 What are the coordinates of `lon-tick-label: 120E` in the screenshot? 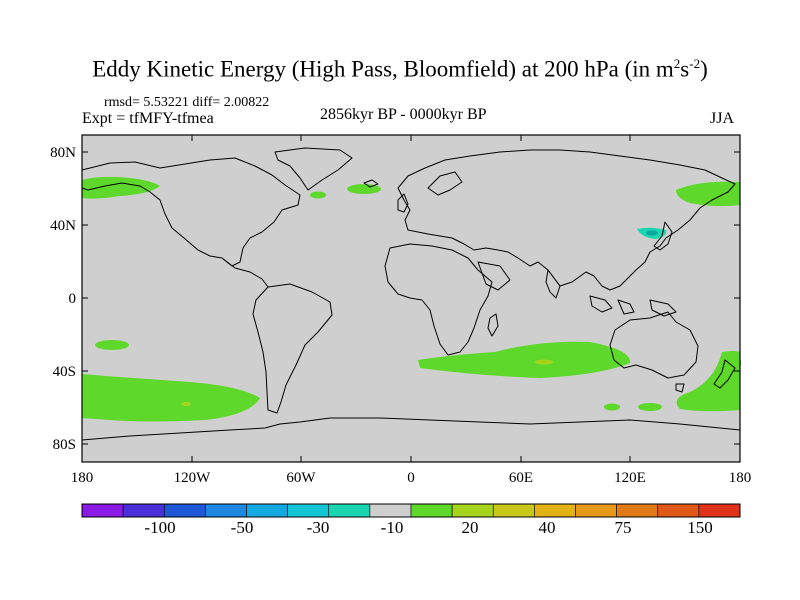 It's located at (630, 478).